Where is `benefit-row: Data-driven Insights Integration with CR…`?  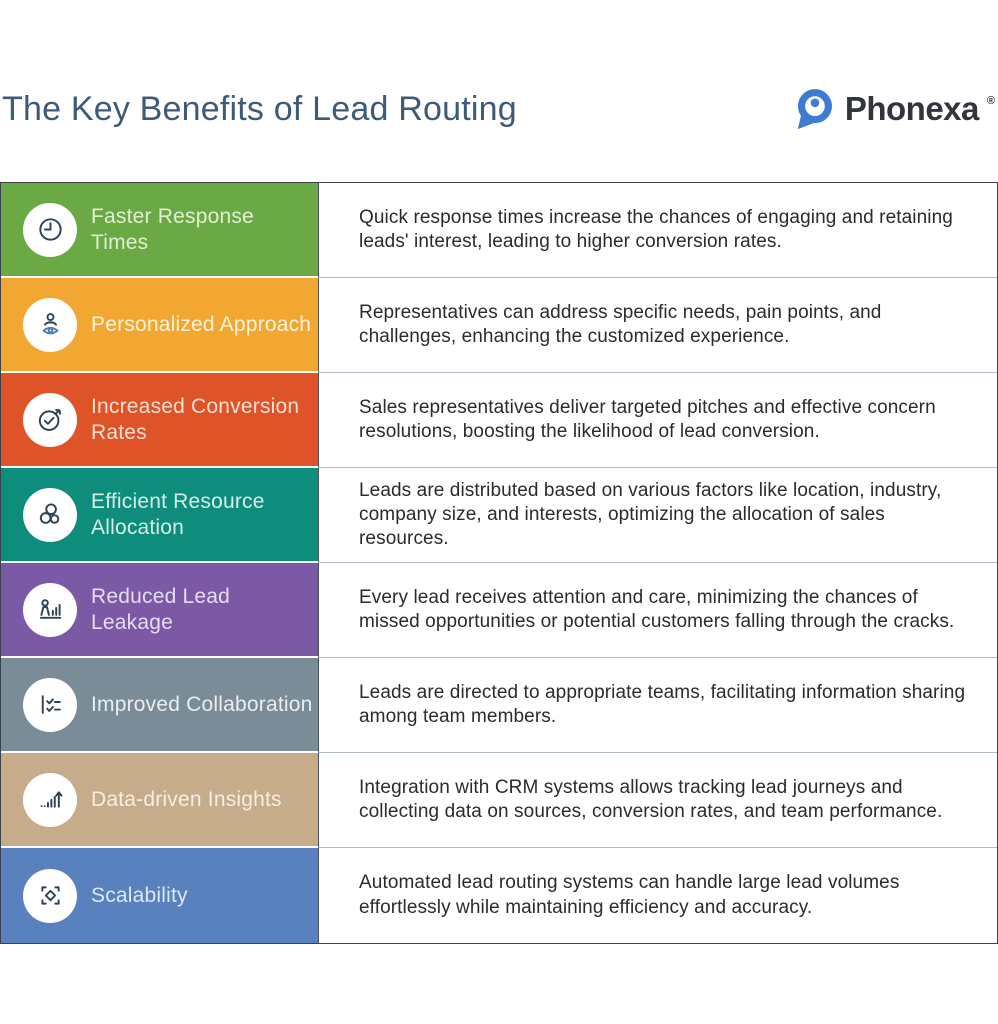 benefit-row: Data-driven Insights Integration with CR… is located at coordinates (499, 800).